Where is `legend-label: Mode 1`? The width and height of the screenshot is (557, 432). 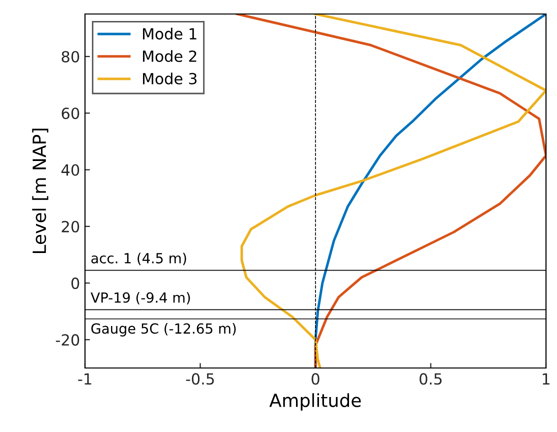
legend-label: Mode 1 is located at coordinates (169, 34).